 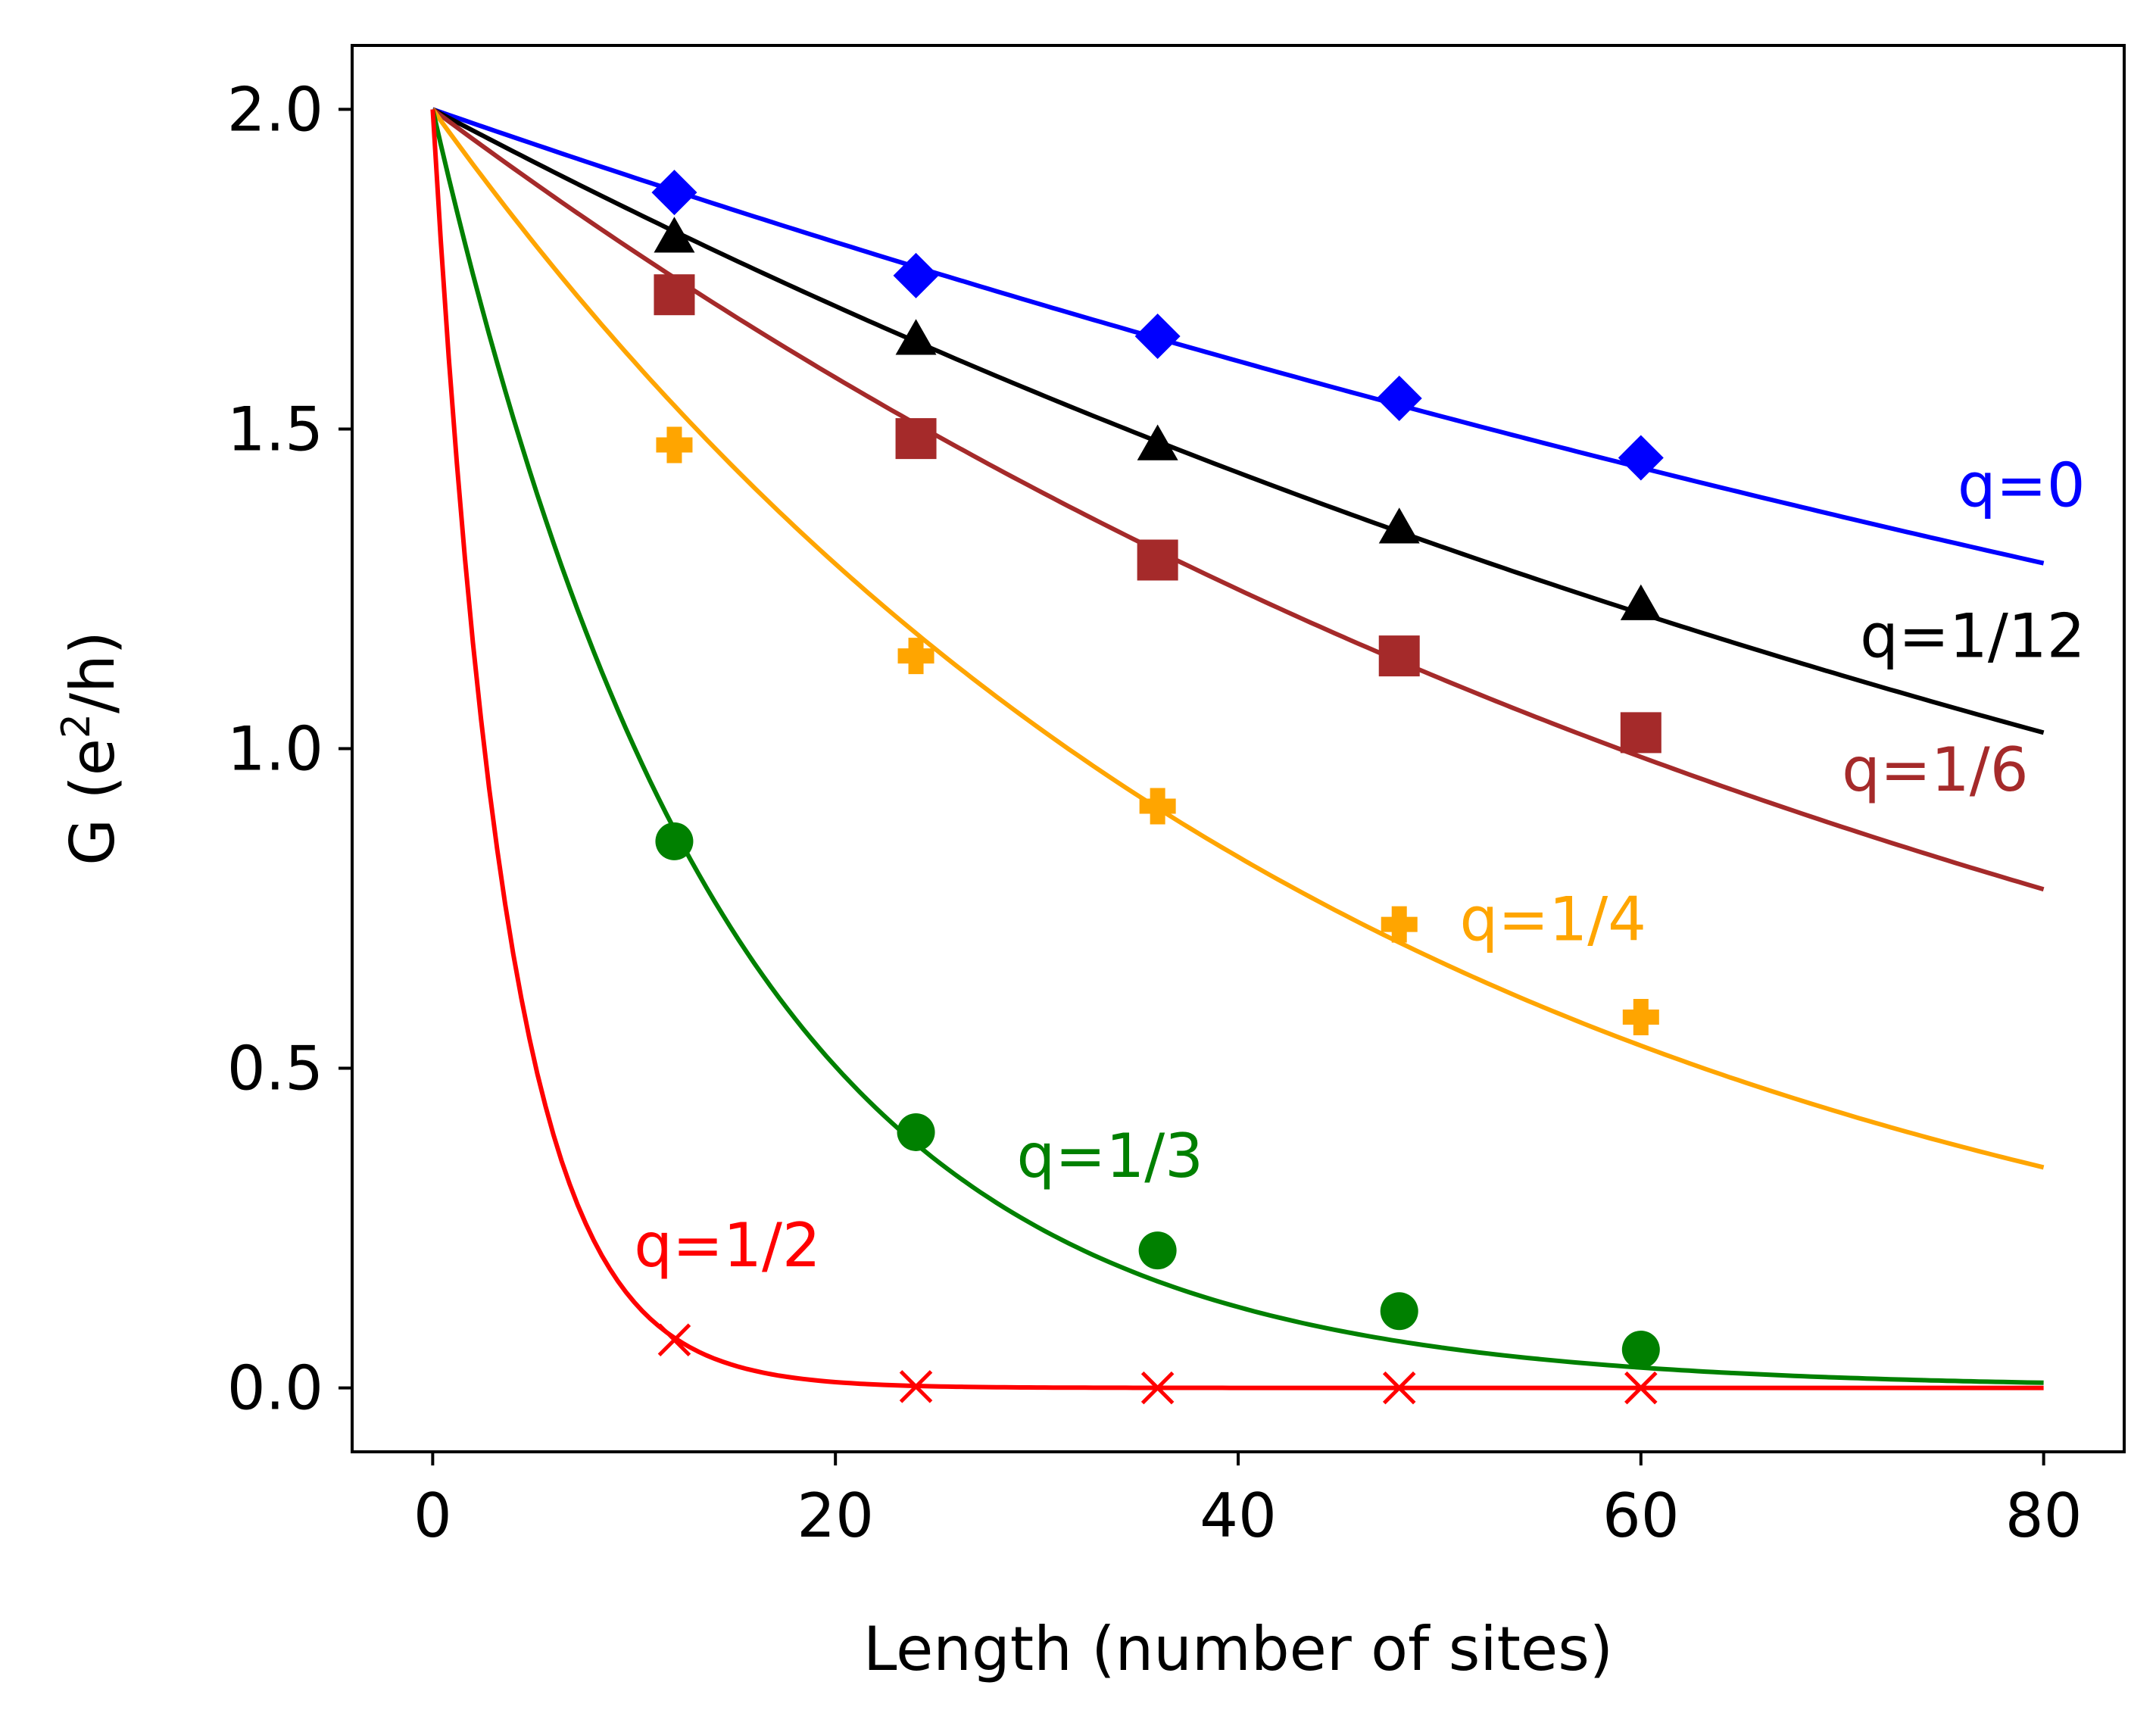 What do you see at coordinates (275, 109) in the screenshot?
I see `y-tick-label: 2.0` at bounding box center [275, 109].